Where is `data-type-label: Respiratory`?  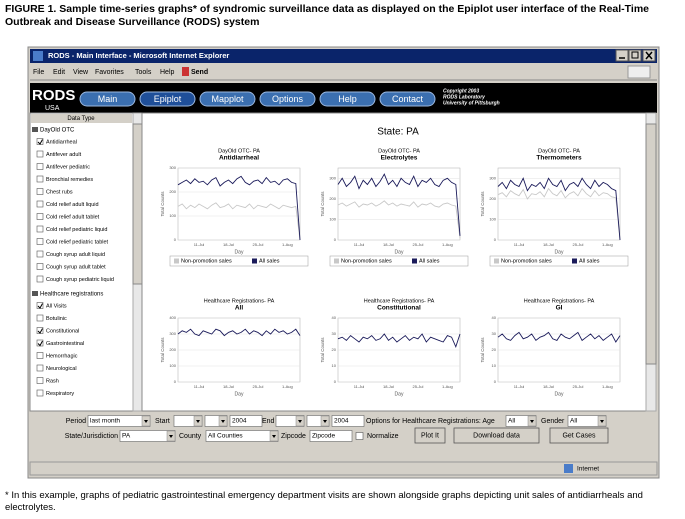 data-type-label: Respiratory is located at coordinates (60, 394).